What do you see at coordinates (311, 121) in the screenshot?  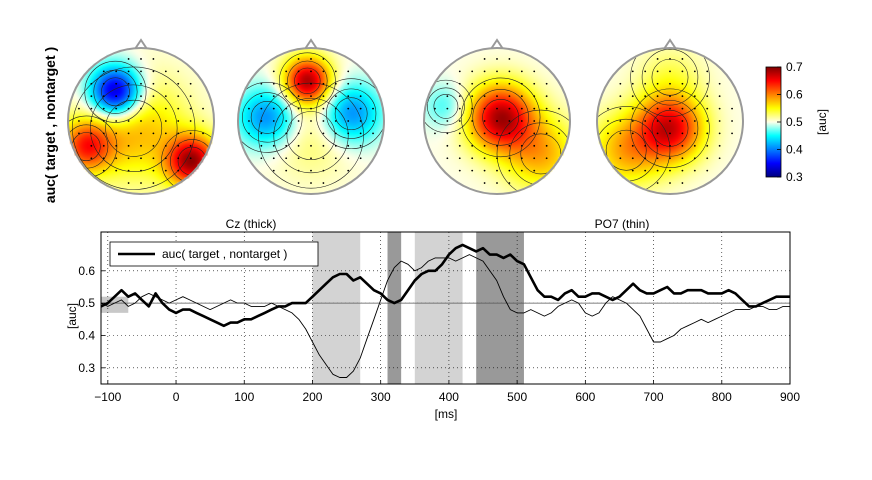 I see `head-outline` at bounding box center [311, 121].